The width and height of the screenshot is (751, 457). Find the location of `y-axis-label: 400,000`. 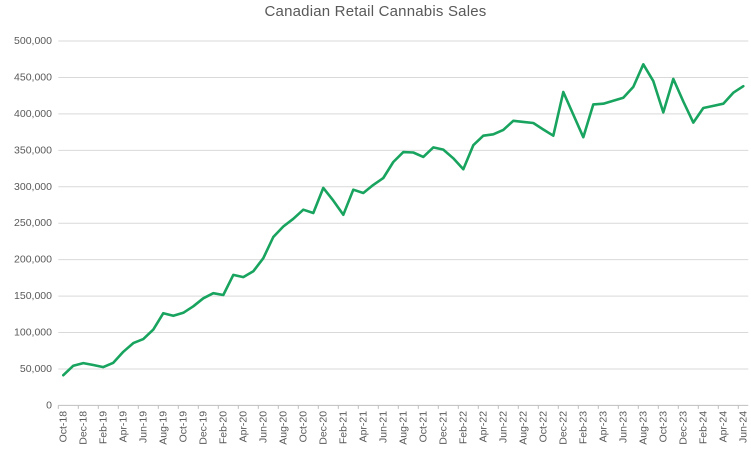

y-axis-label: 400,000 is located at coordinates (33, 114).